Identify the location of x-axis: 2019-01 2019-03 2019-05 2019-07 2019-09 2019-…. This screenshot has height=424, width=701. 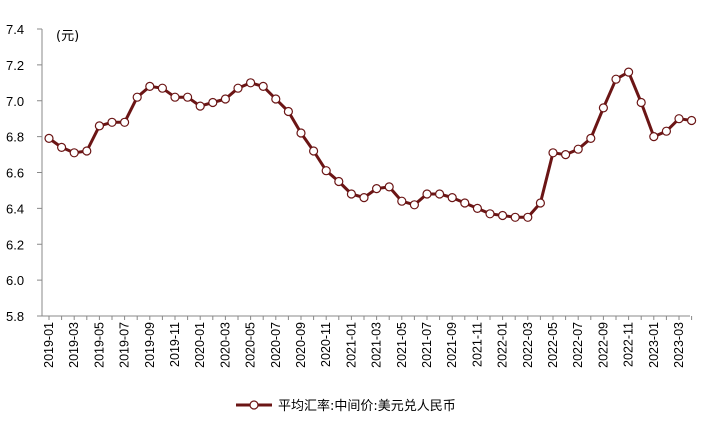
(367, 341).